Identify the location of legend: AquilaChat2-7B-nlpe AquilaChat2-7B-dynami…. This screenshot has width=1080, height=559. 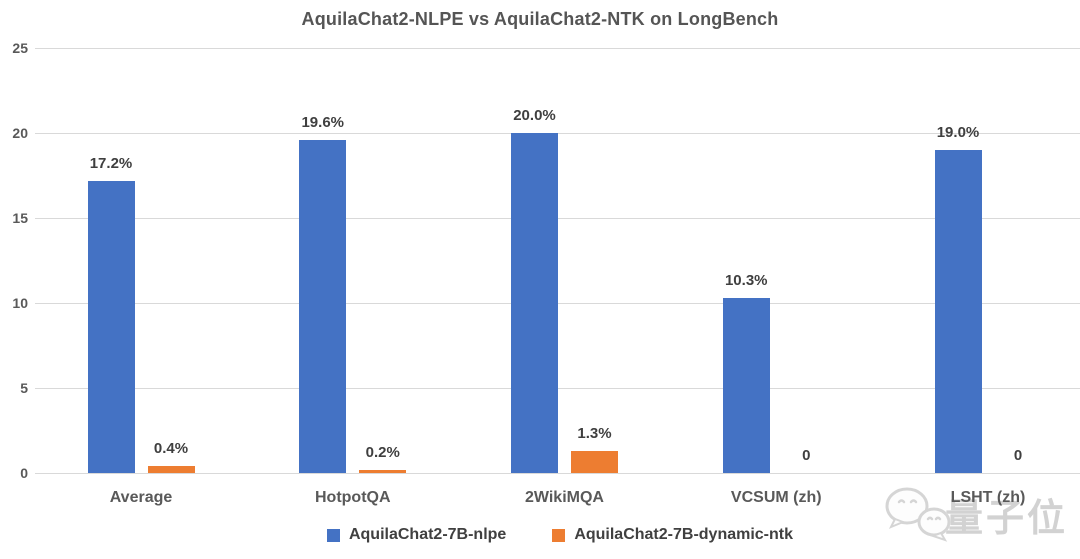
(550, 535).